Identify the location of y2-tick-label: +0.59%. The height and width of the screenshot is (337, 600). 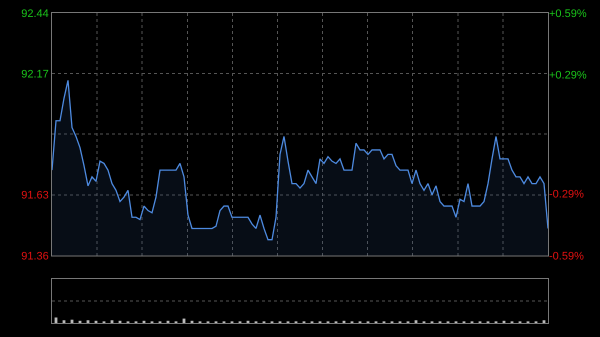
(568, 14).